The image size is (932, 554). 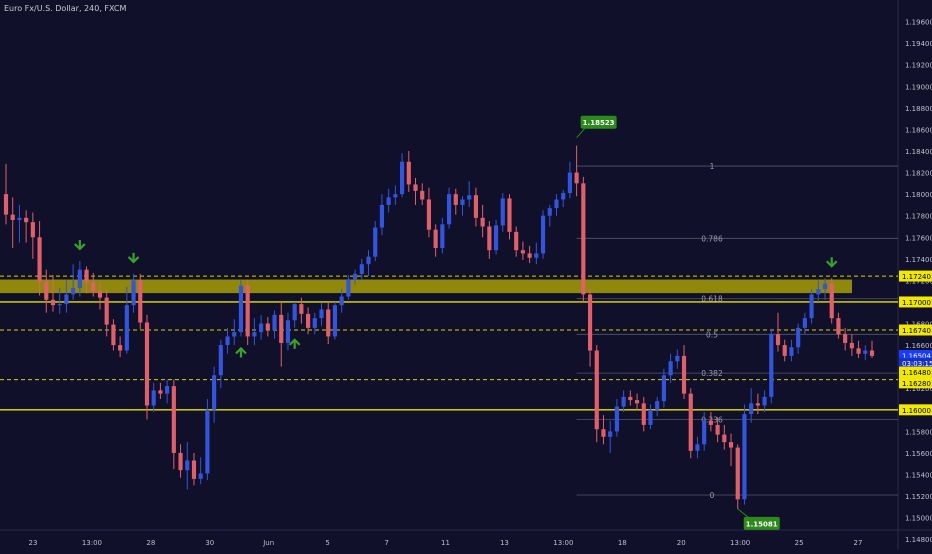 I want to click on x-tick-label: 23, so click(x=33, y=543).